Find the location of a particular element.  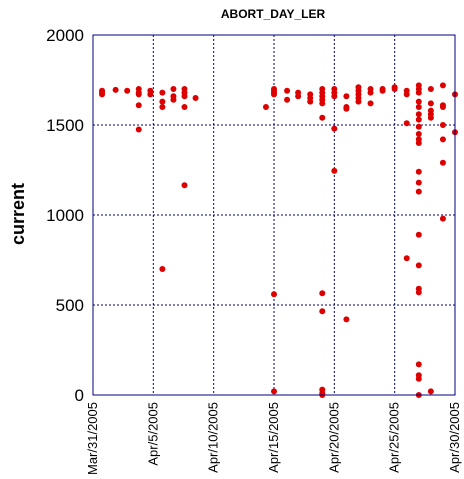

y-tick-label: 1000 is located at coordinates (65, 215).